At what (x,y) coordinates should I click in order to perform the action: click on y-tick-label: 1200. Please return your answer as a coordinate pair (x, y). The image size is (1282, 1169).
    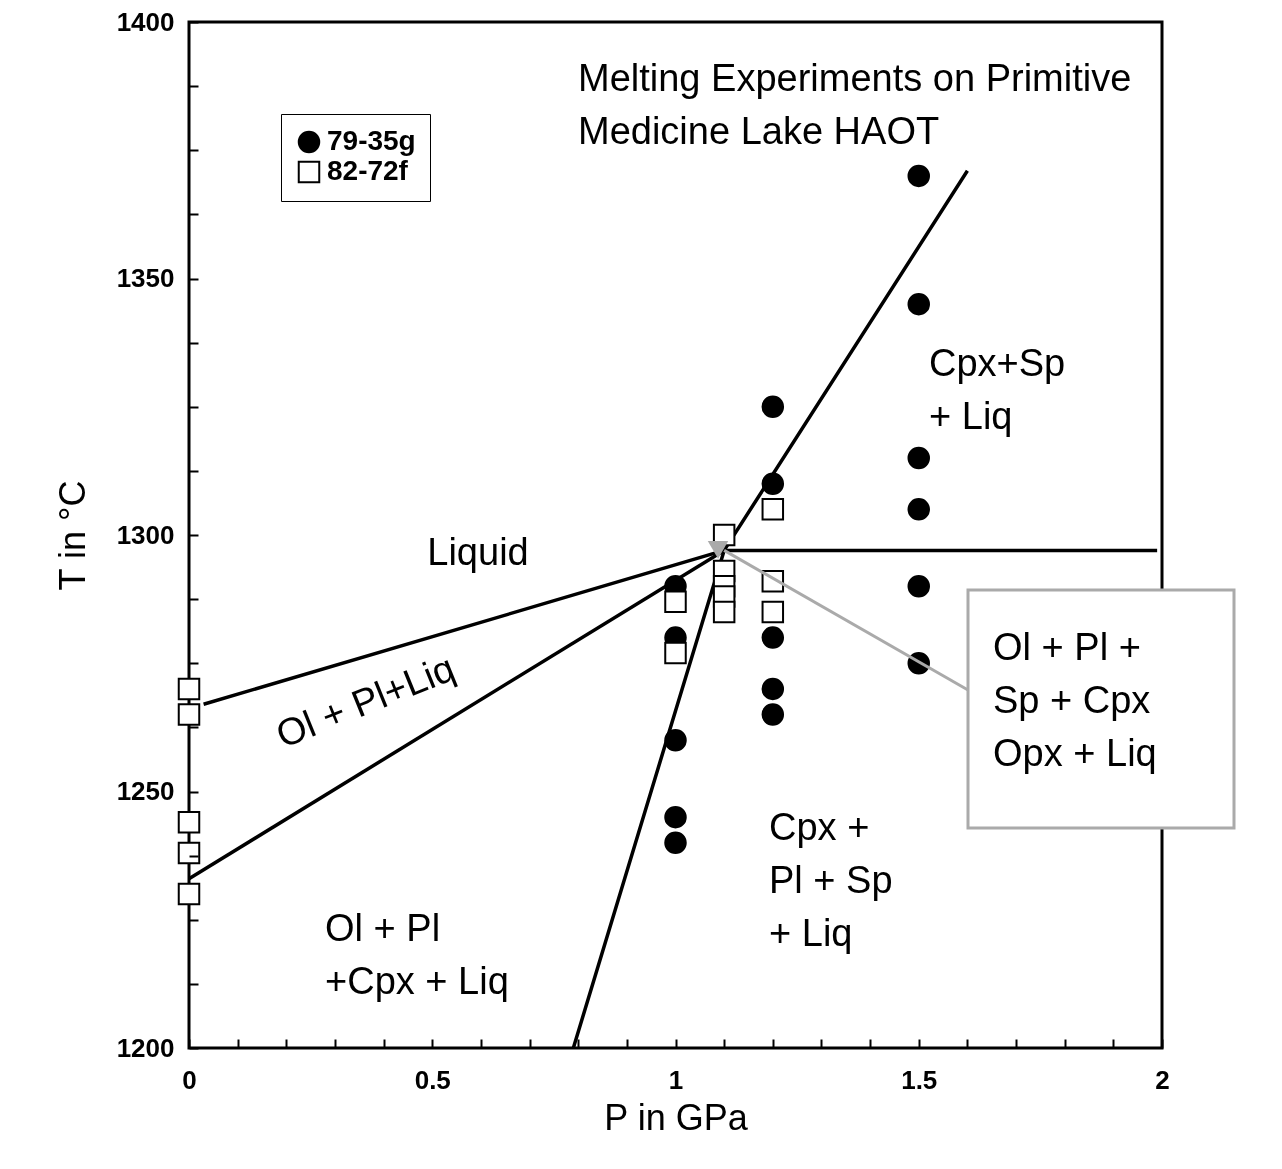
    Looking at the image, I should click on (145, 1047).